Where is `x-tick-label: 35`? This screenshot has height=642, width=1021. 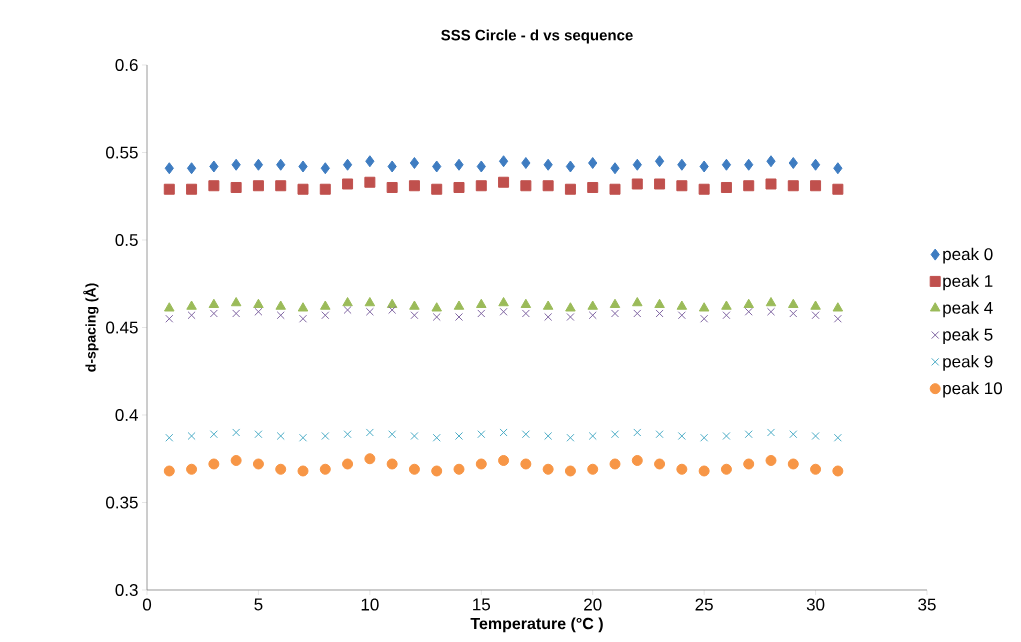 x-tick-label: 35 is located at coordinates (927, 604).